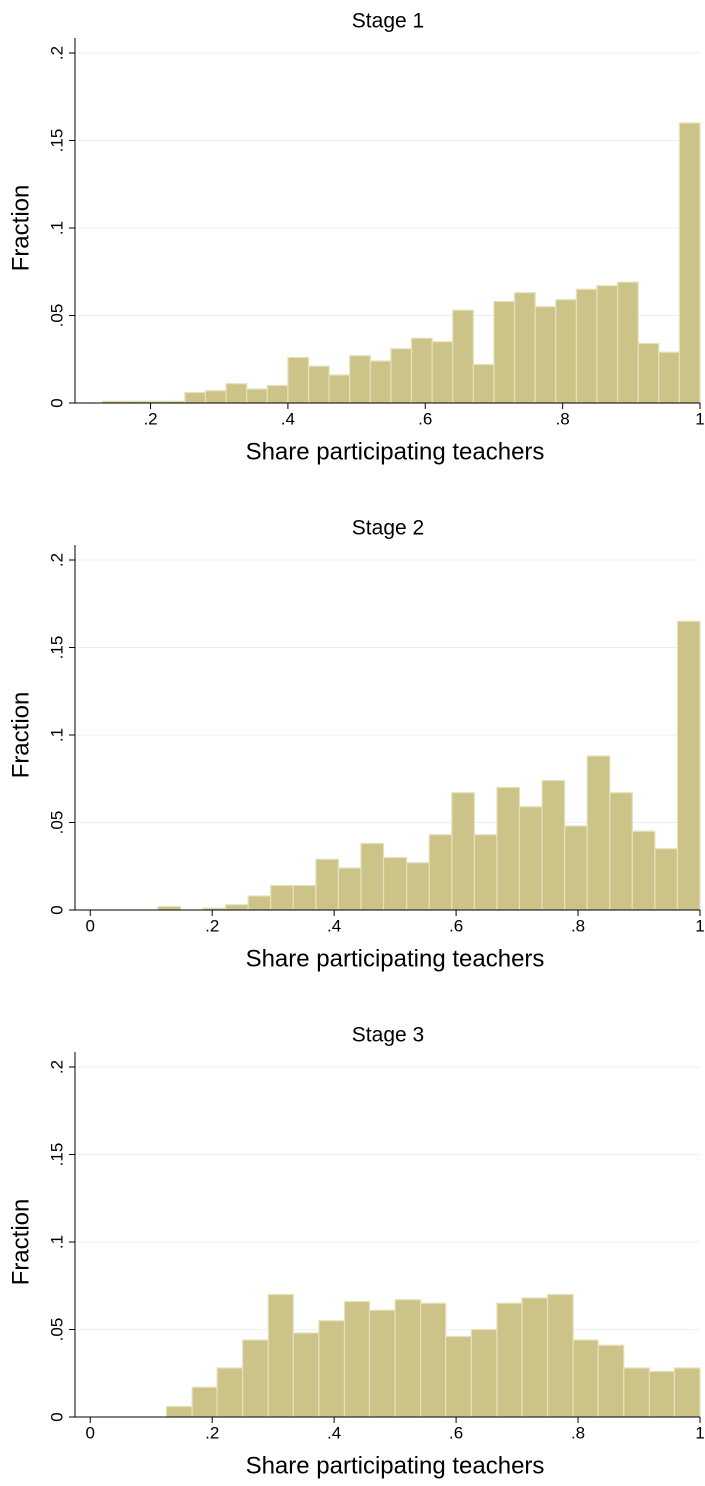 The image size is (705, 1486). What do you see at coordinates (388, 1035) in the screenshot?
I see `panel-title: Stage 3` at bounding box center [388, 1035].